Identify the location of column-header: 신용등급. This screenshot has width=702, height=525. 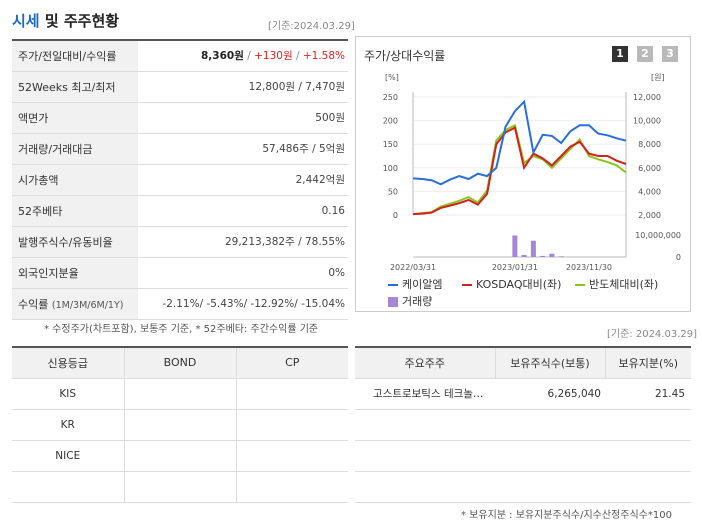
(68, 363).